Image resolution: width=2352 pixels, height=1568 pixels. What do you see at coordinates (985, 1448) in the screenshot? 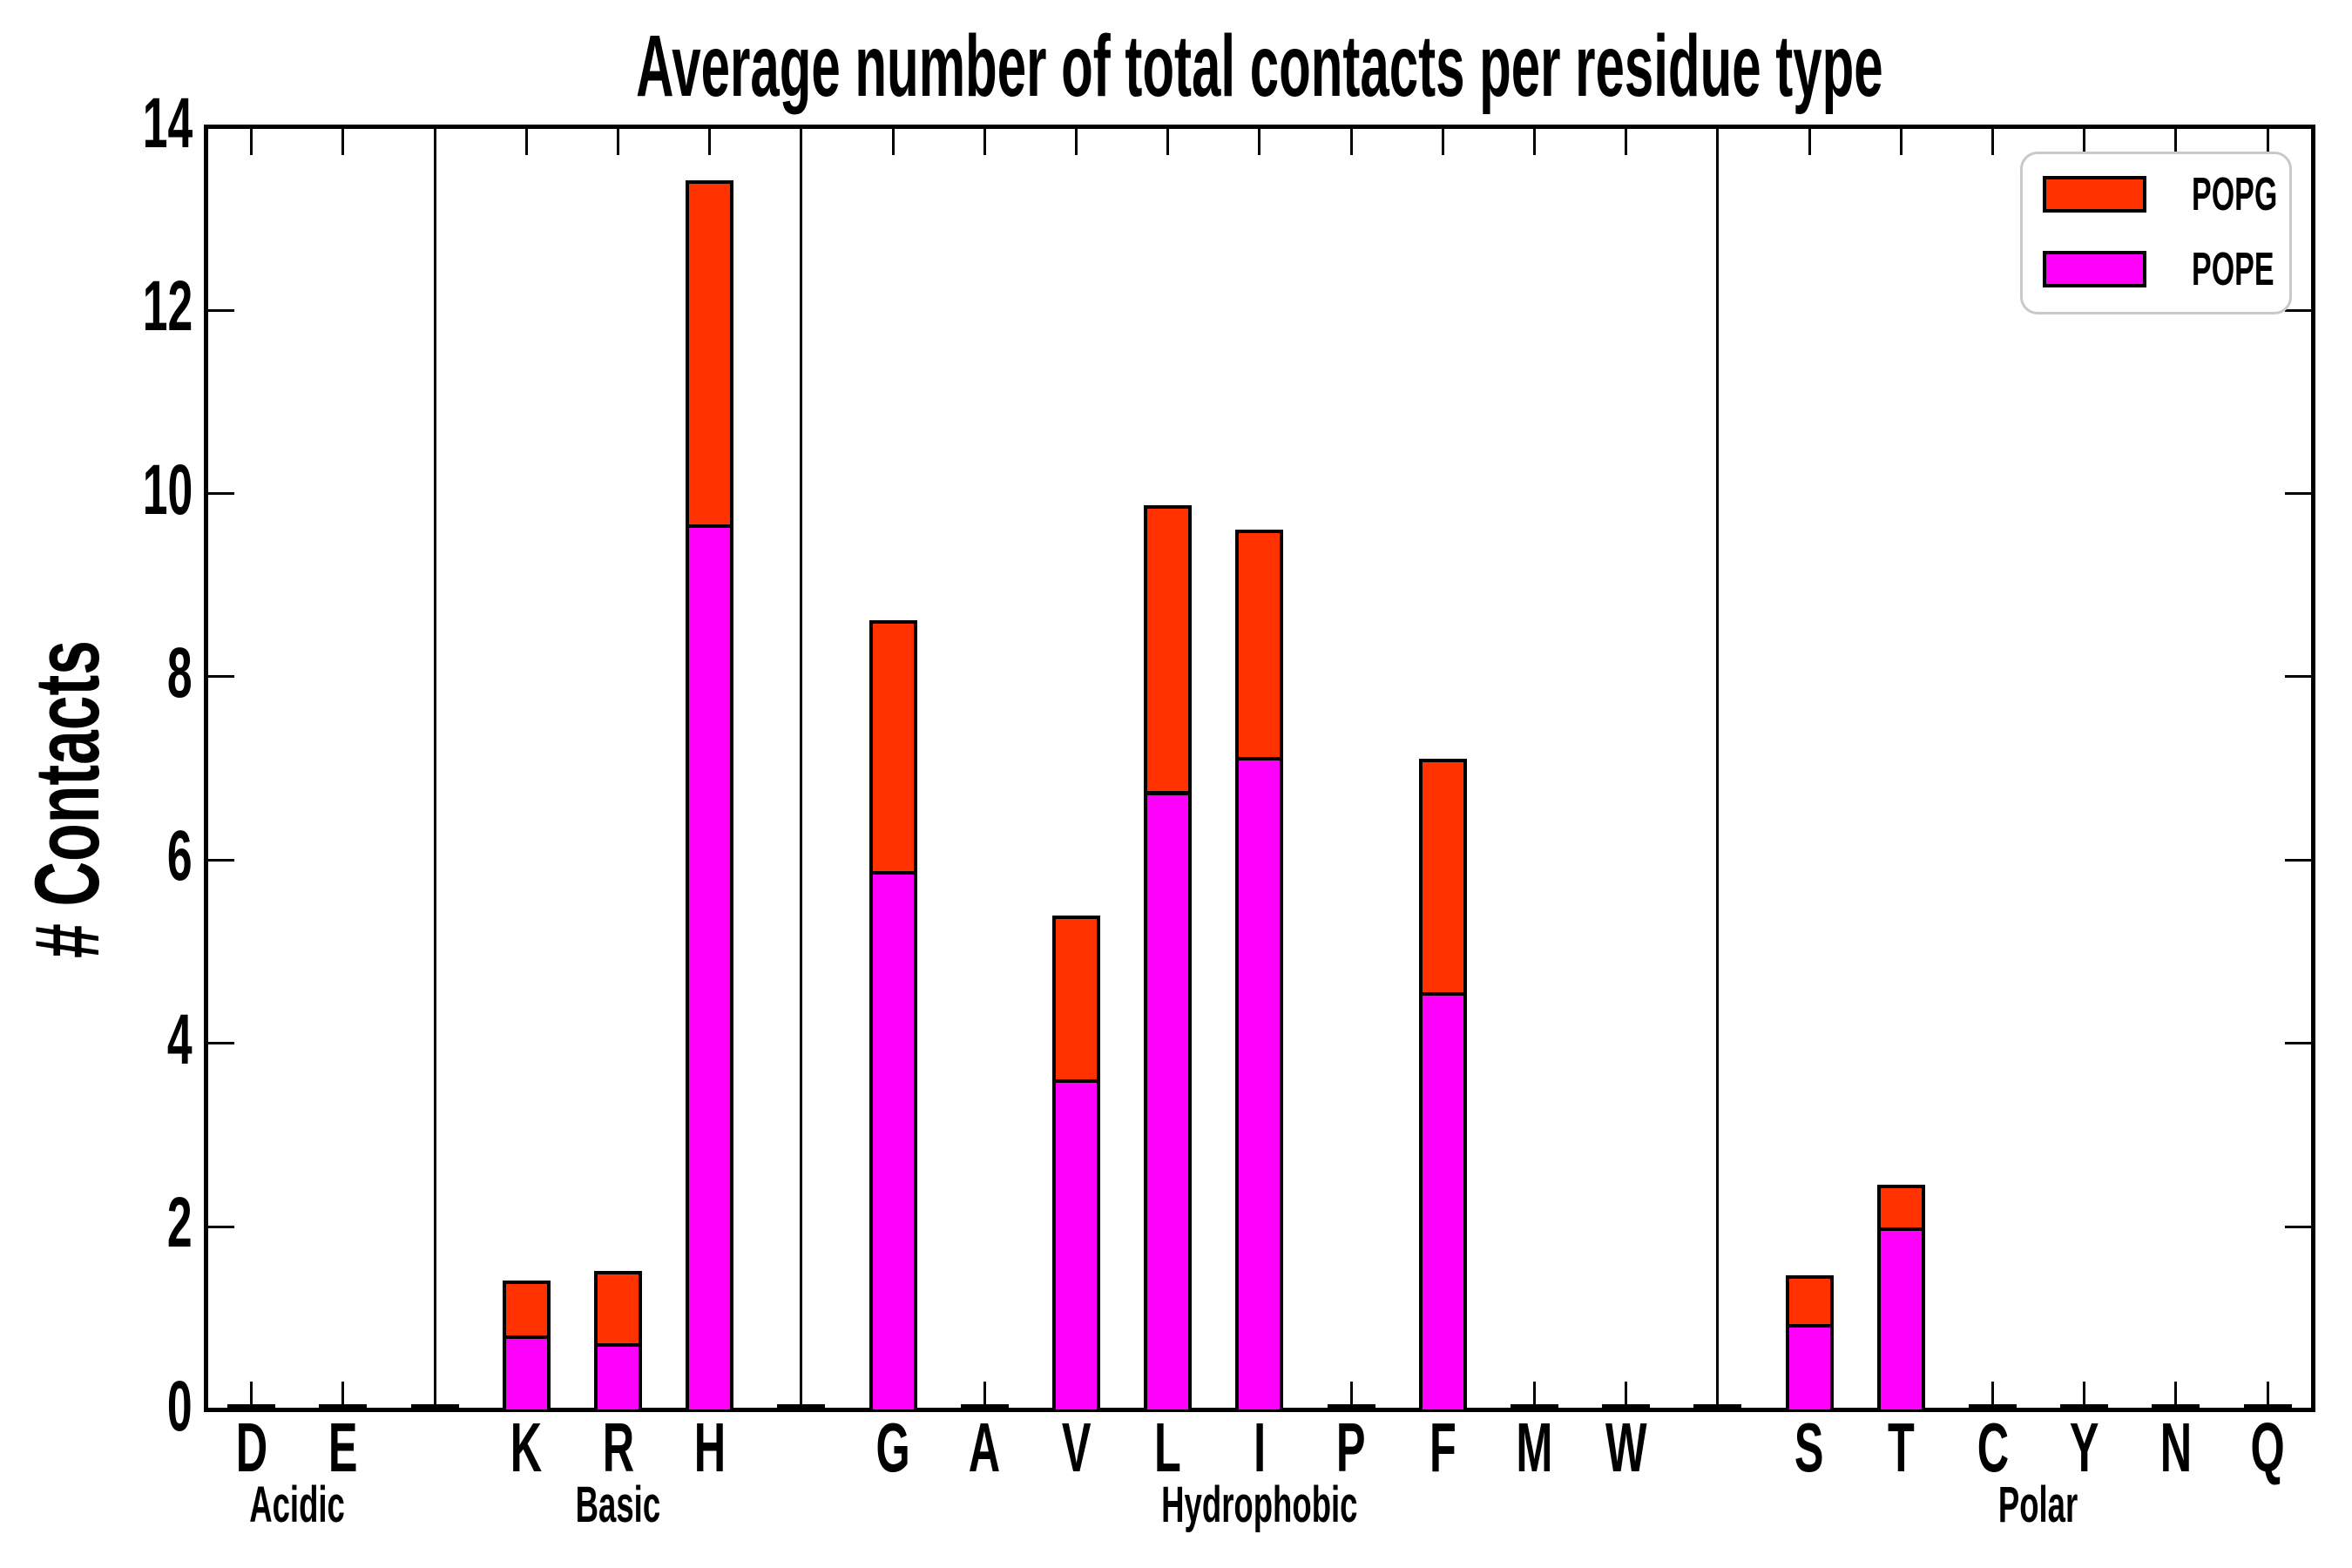
I see `x-tick-label: A` at bounding box center [985, 1448].